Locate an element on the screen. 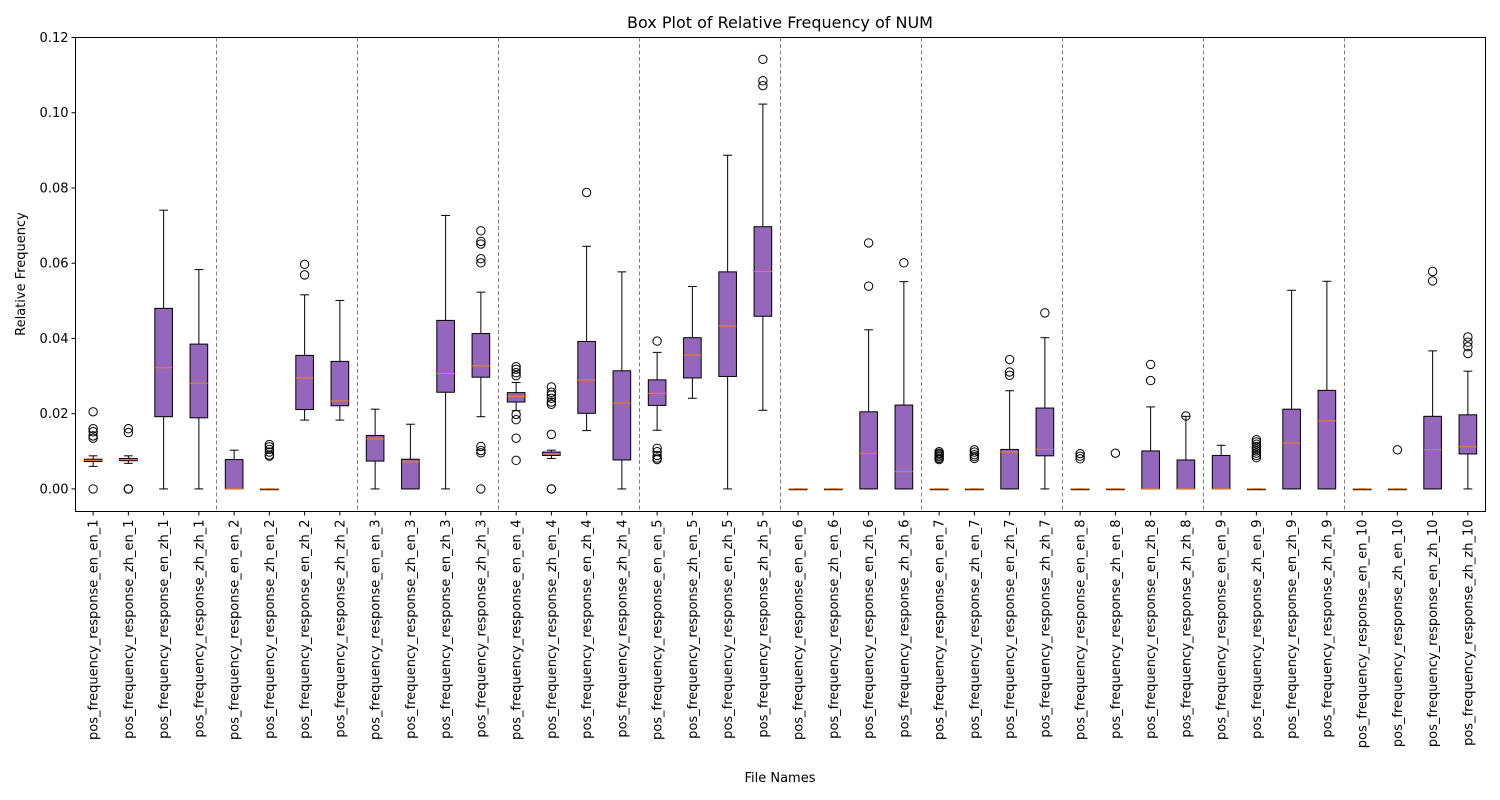 The image size is (1500, 800). y-axis-label: Relative Frequency is located at coordinates (21, 274).